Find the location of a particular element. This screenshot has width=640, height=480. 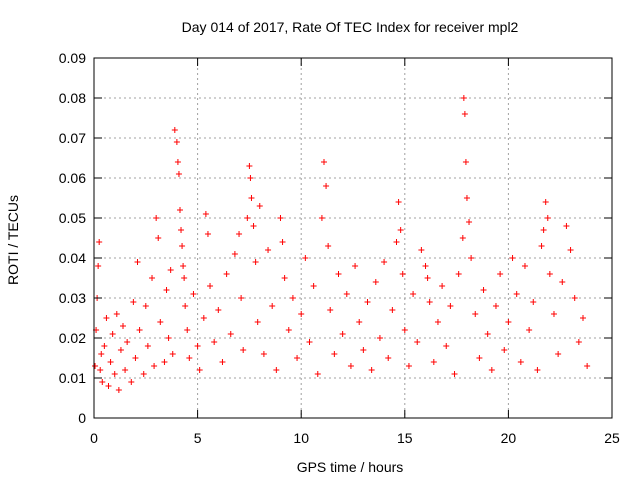

y-tick-label: 0 is located at coordinates (82, 418).